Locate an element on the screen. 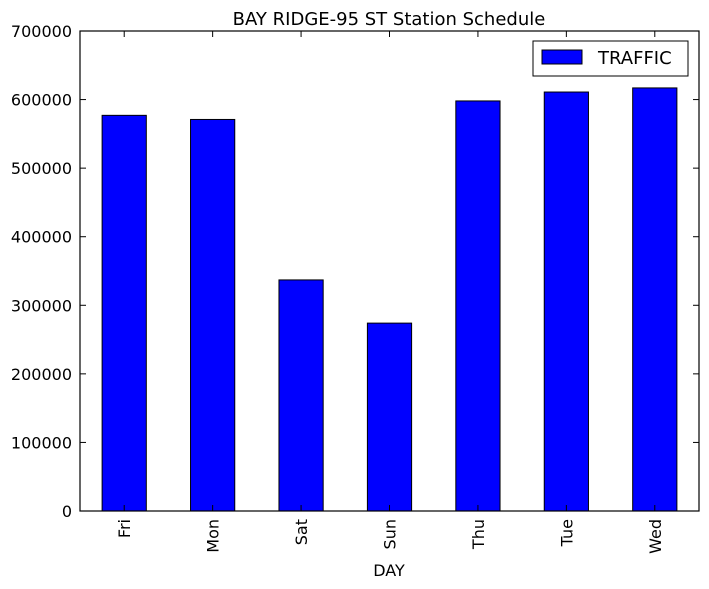 This screenshot has width=709, height=589. bar-mon is located at coordinates (213, 315).